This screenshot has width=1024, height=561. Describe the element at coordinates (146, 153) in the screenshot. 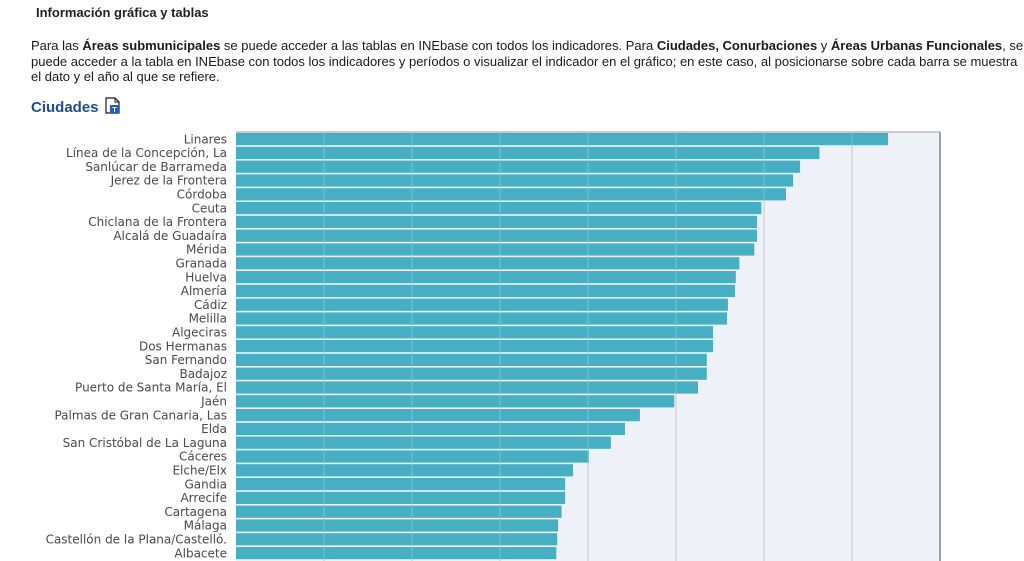

I see `category-label: Línea de la Concepción, La` at that location.